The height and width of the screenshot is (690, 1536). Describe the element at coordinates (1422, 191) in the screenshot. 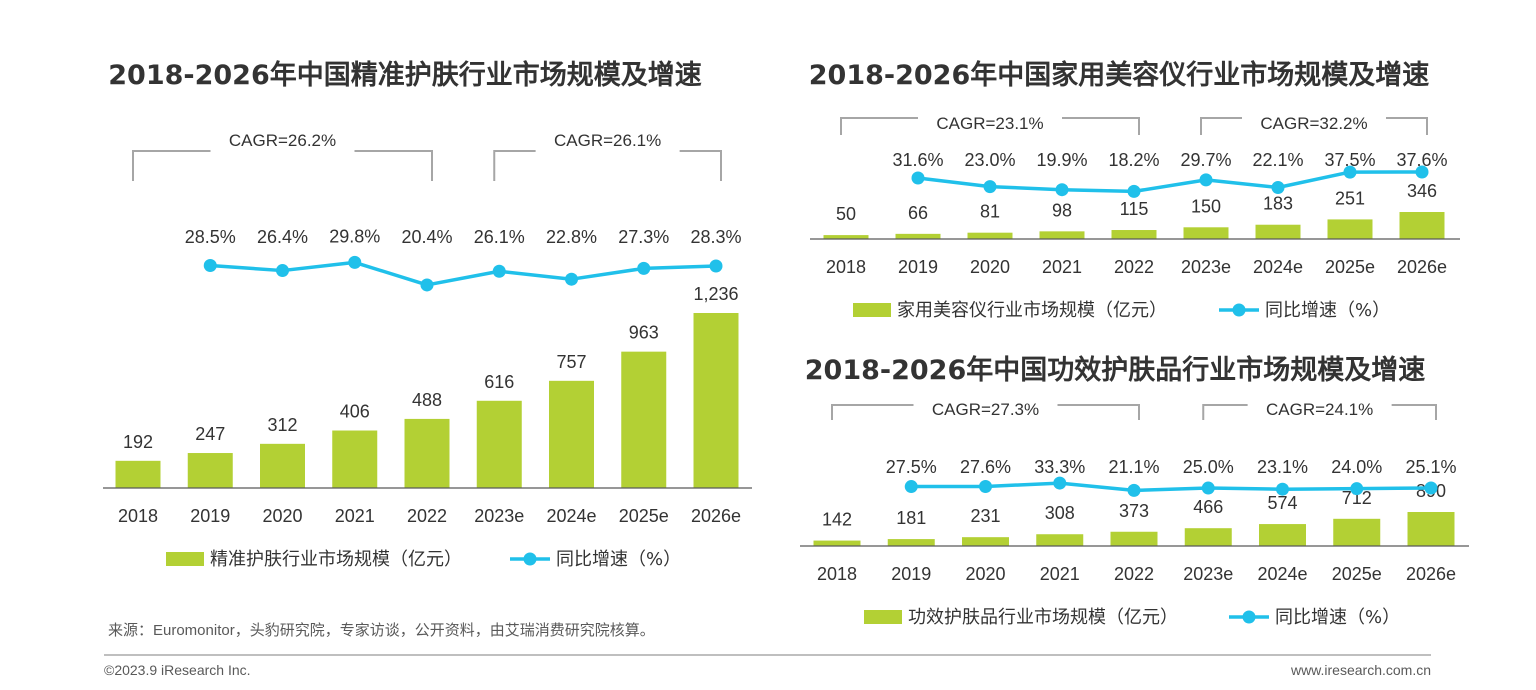

I see `bar-value-label: 346` at that location.